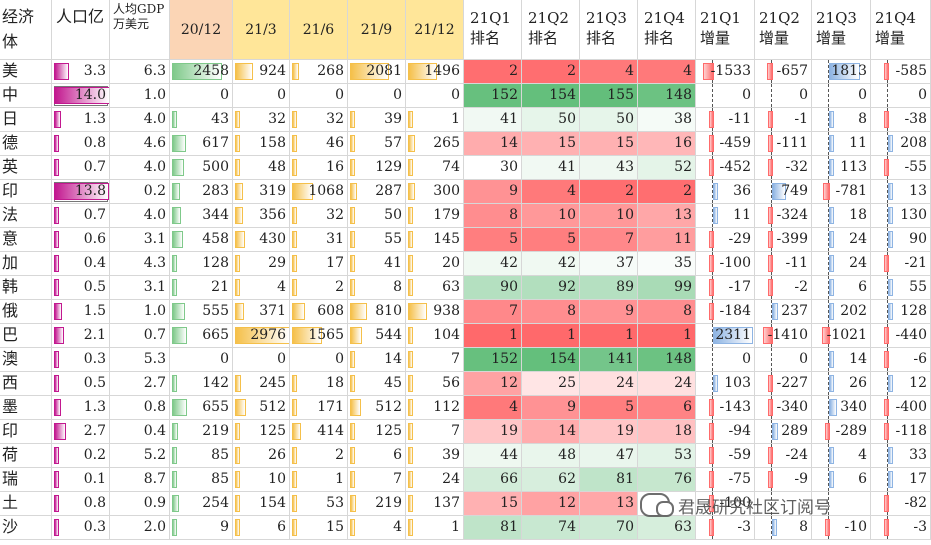 The width and height of the screenshot is (931, 545). What do you see at coordinates (435, 408) in the screenshot?
I see `row-month-value: 112` at bounding box center [435, 408].